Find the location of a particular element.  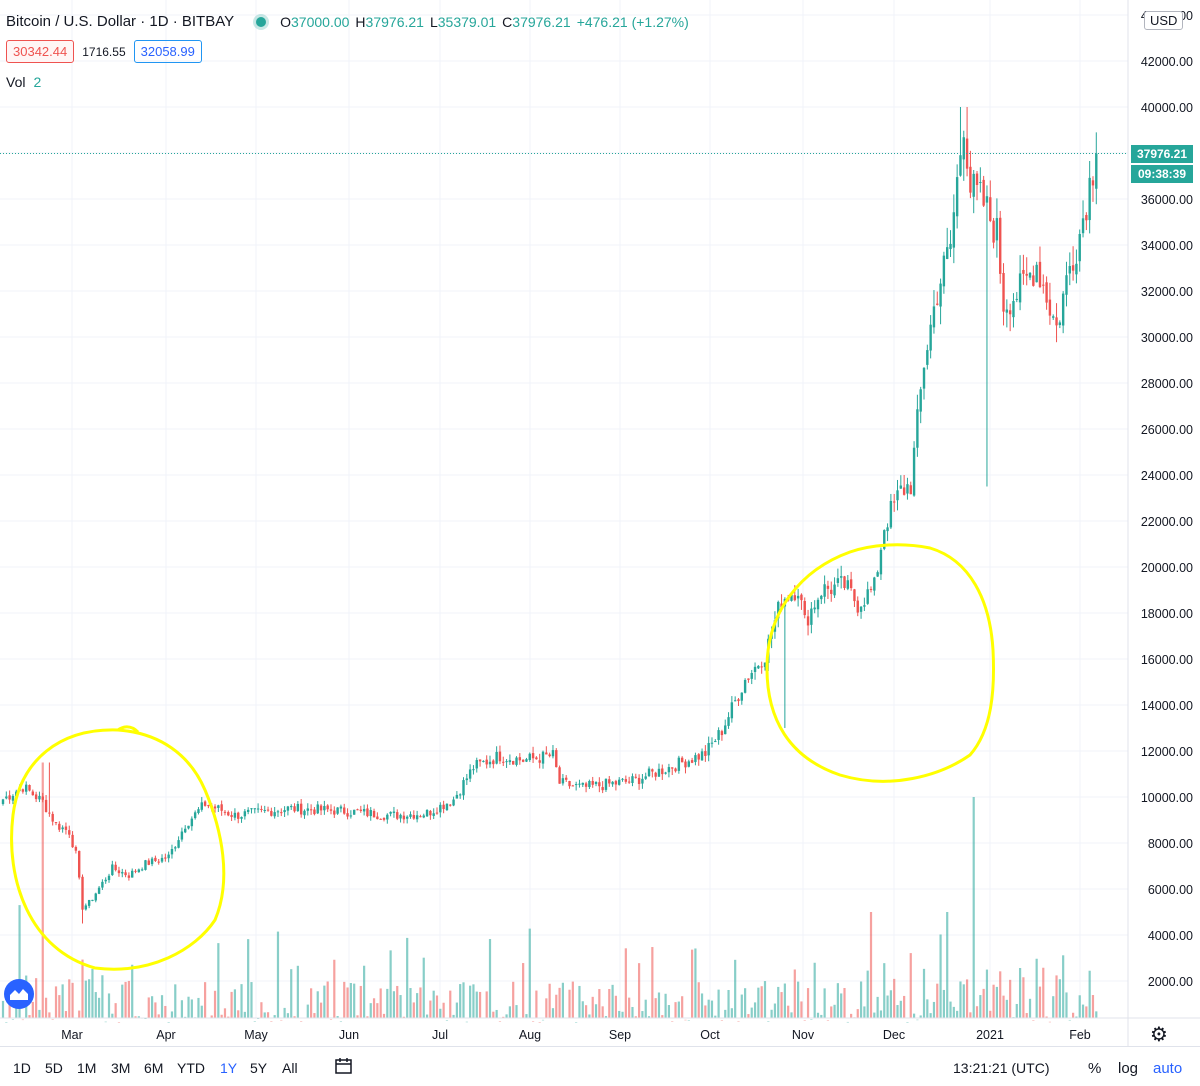

range-1y-button: 1Y is located at coordinates (229, 1068).